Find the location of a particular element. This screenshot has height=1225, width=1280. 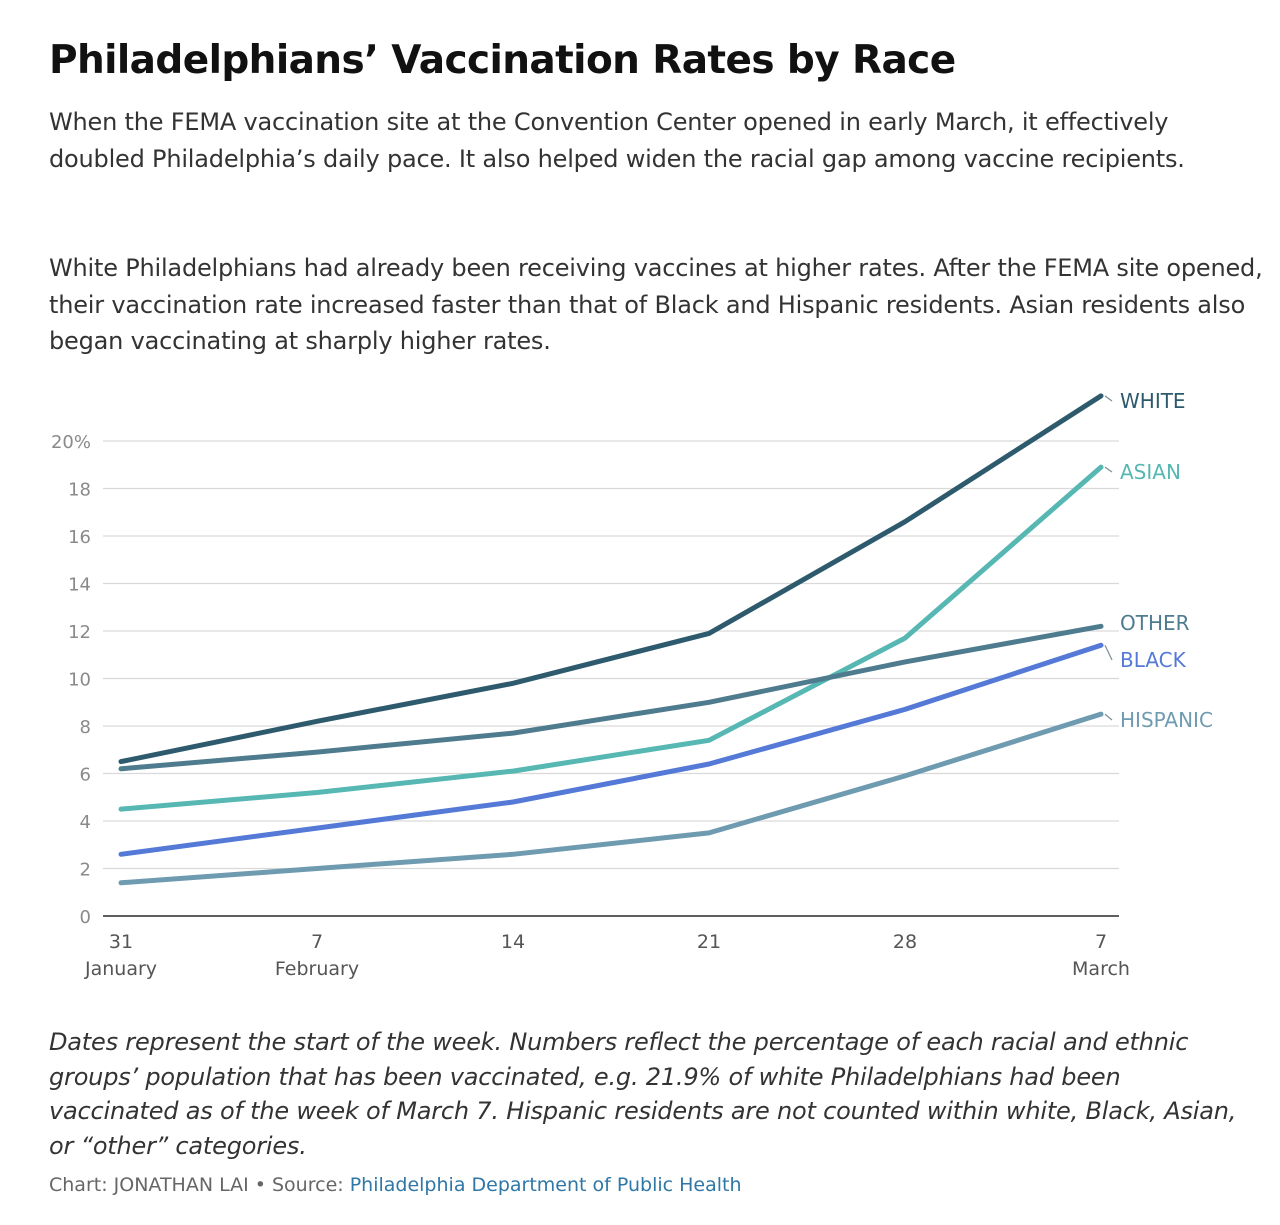

y-tick-label: 12 is located at coordinates (79, 632).